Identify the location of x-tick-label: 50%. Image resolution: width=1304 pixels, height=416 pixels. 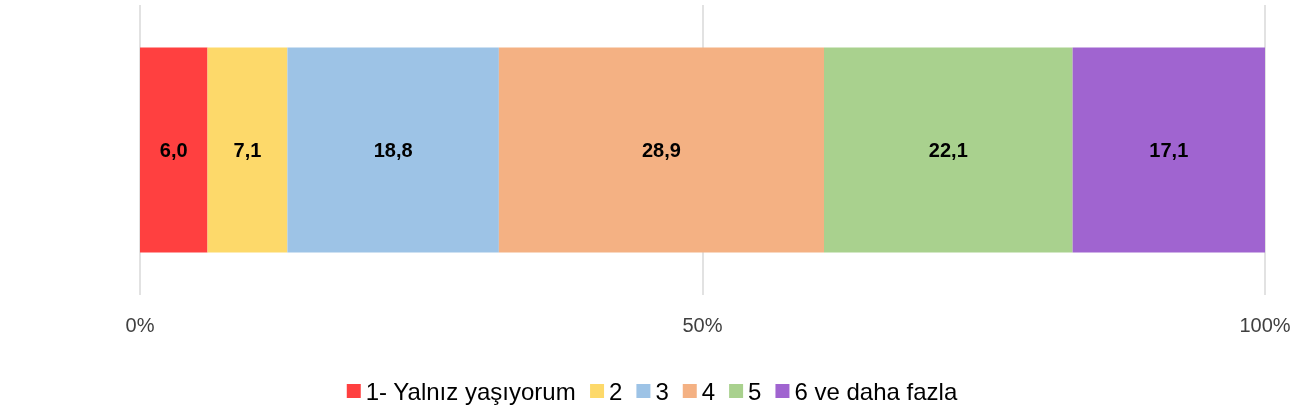
(702, 325).